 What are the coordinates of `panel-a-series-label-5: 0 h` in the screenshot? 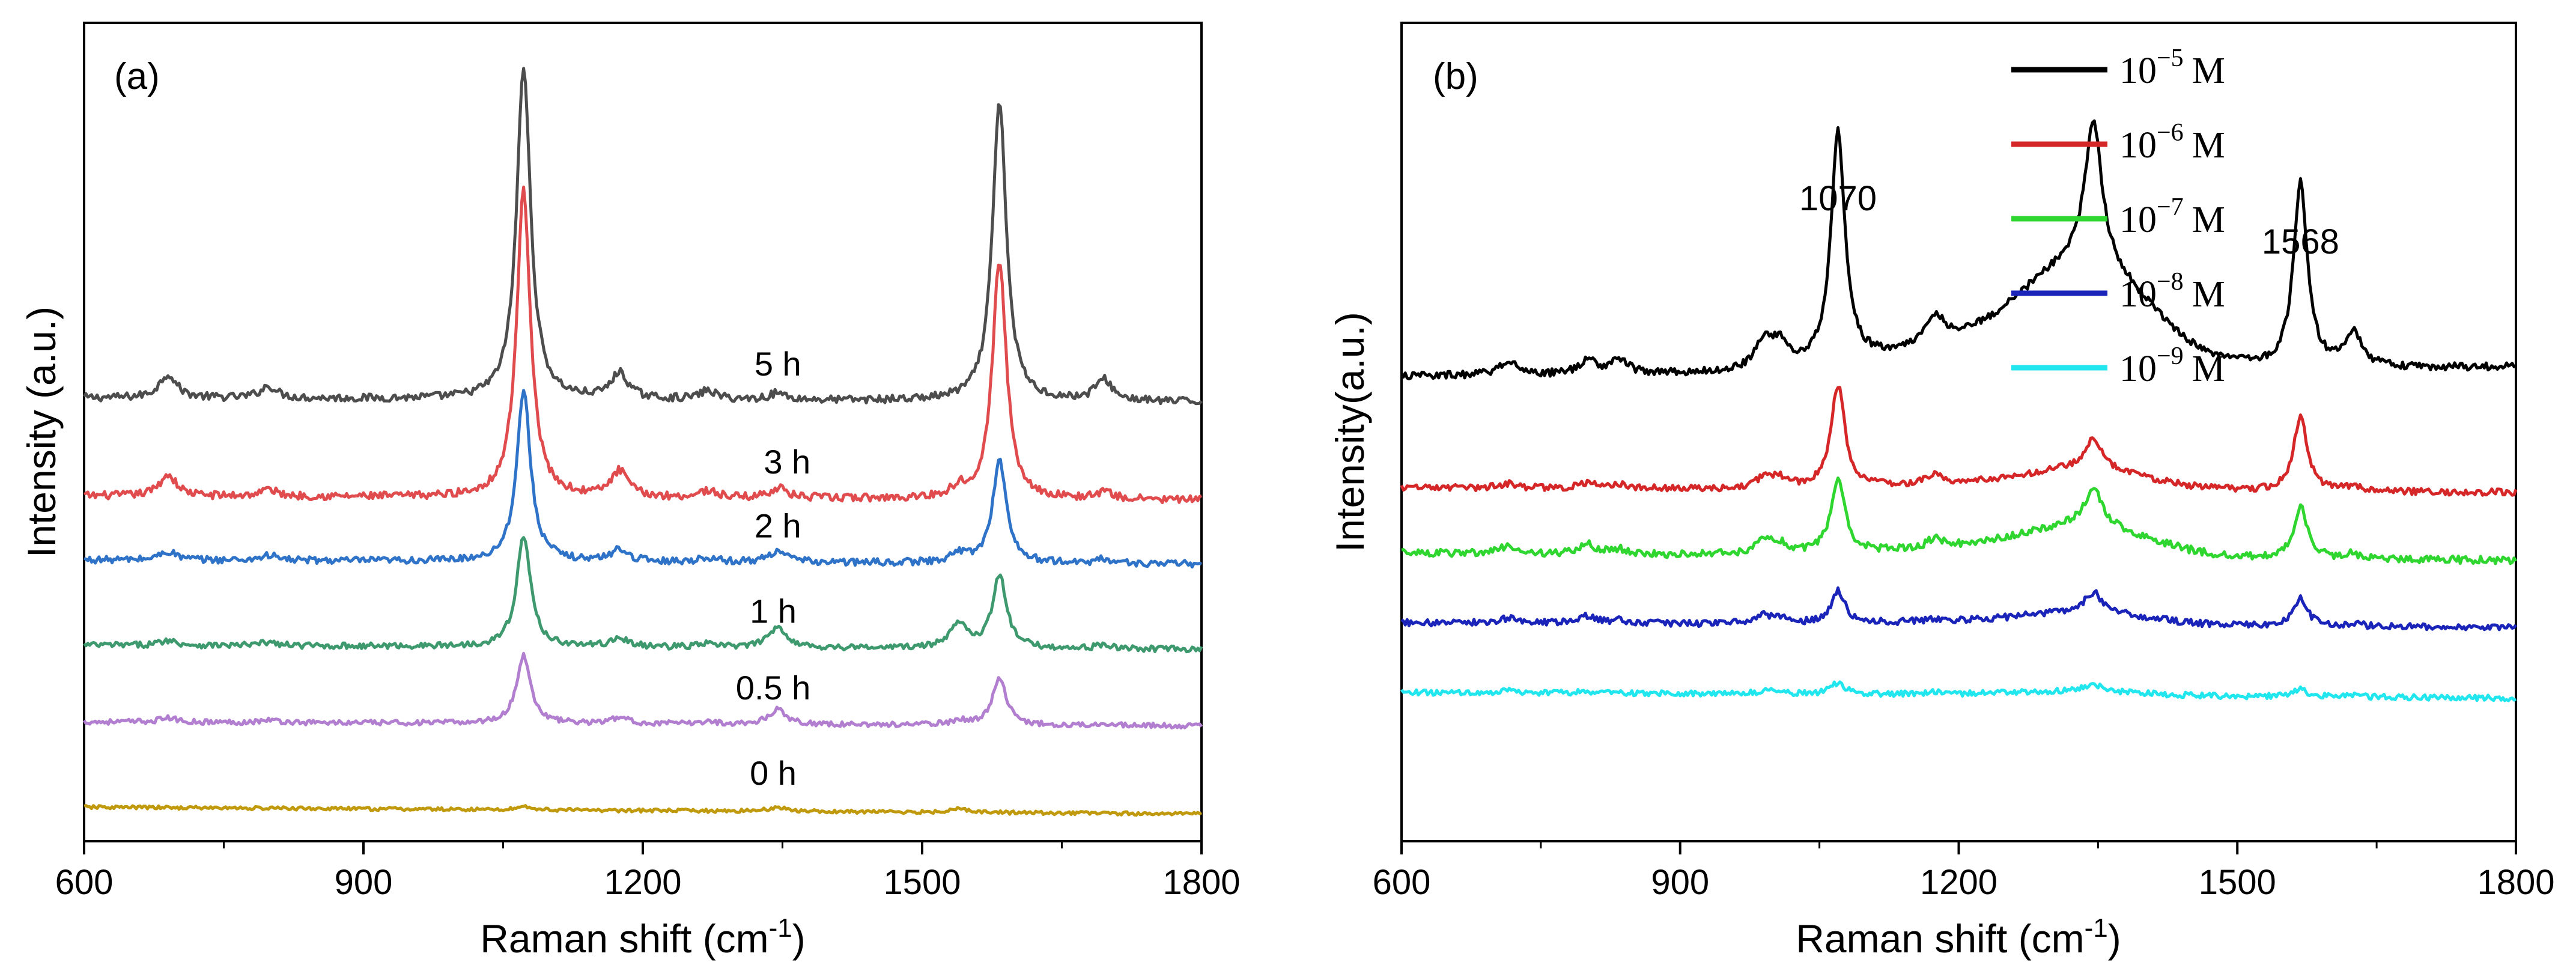 It's located at (774, 773).